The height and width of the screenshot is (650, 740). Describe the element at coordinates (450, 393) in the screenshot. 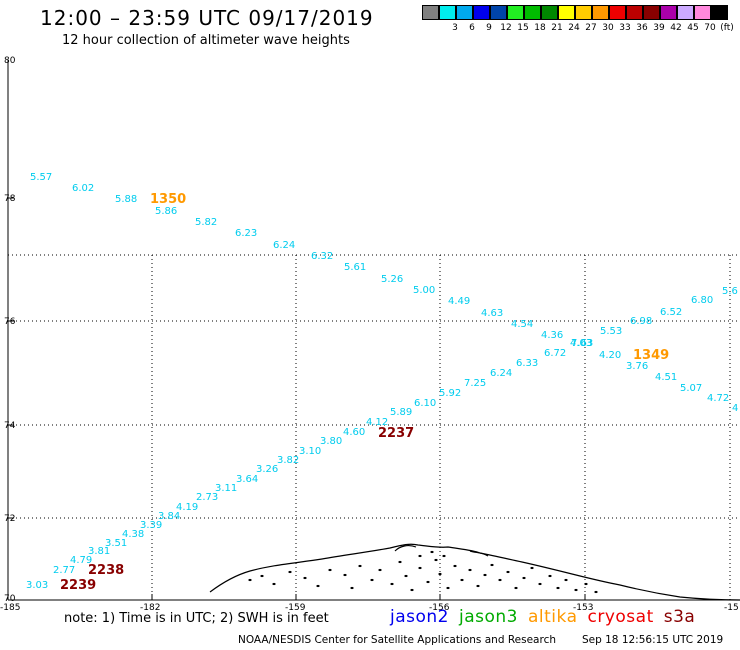

I see `wave-height-value: 5.92` at that location.